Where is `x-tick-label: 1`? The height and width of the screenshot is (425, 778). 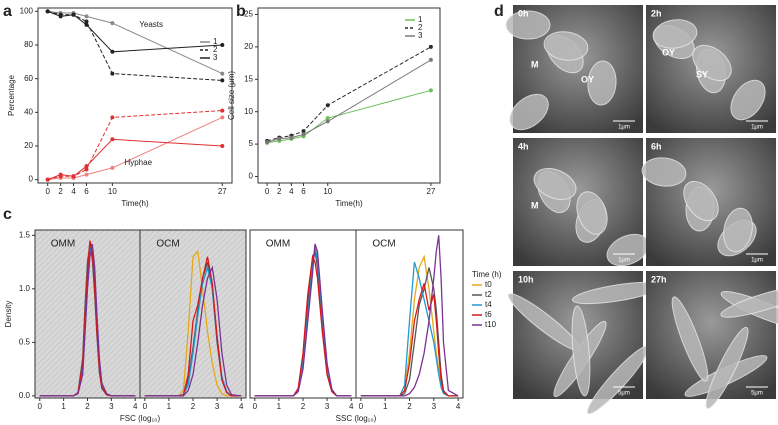
x-tick-label: 1 is located at coordinates (385, 406).